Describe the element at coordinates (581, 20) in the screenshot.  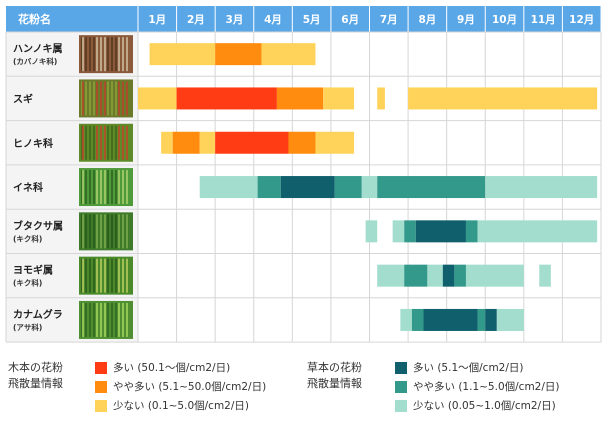
I see `month-label: 12月` at that location.